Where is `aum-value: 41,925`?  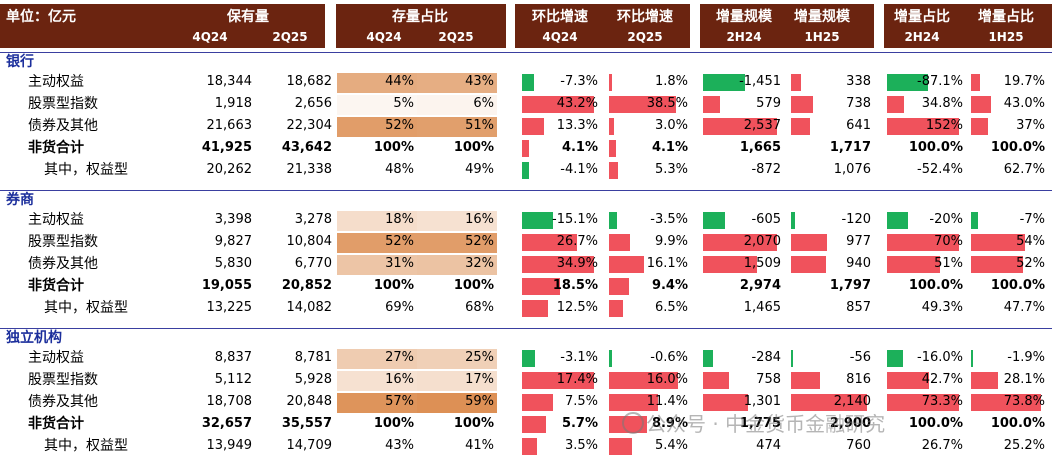 aum-value: 41,925 is located at coordinates (226, 147).